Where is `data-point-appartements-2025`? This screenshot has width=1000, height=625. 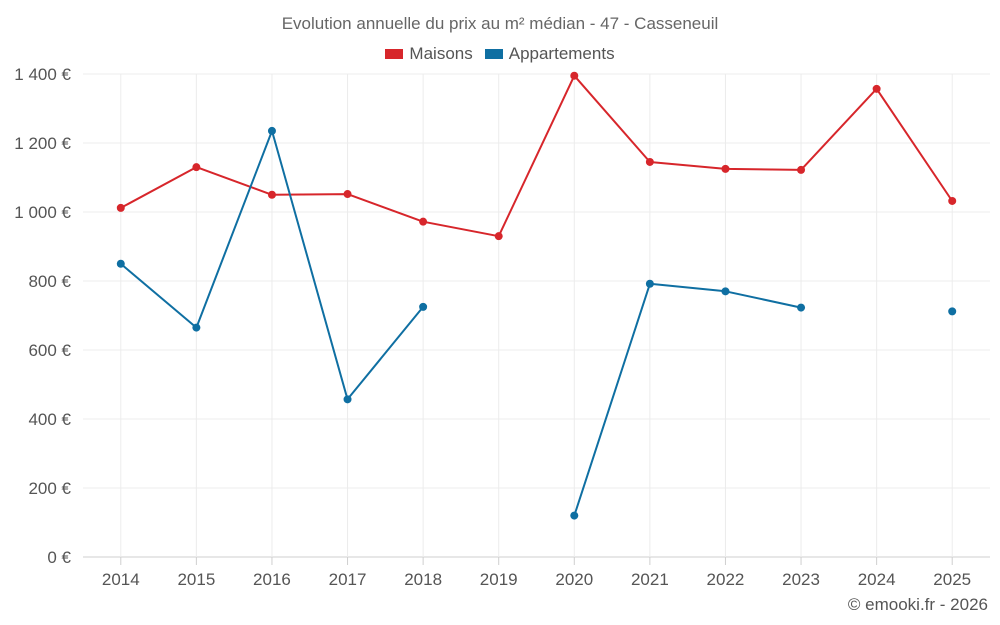 data-point-appartements-2025 is located at coordinates (952, 311).